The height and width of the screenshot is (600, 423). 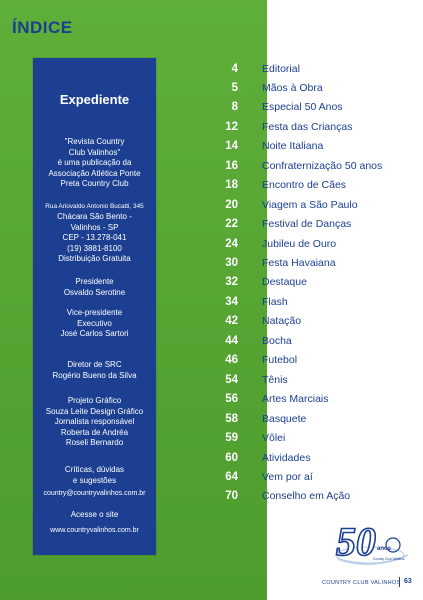 What do you see at coordinates (231, 321) in the screenshot?
I see `toc-page-number: 42` at bounding box center [231, 321].